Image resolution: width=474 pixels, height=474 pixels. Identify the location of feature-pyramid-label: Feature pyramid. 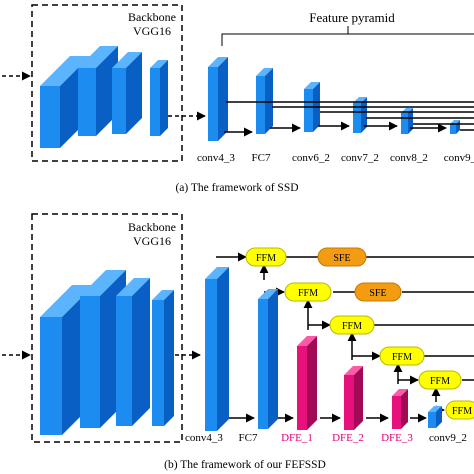
(352, 17).